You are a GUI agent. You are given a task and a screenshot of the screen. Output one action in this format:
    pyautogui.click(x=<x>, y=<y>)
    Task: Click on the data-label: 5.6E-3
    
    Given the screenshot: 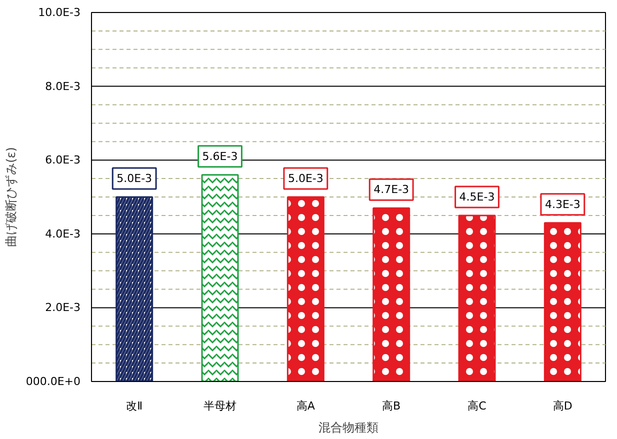 What is the action you would take?
    pyautogui.click(x=220, y=156)
    